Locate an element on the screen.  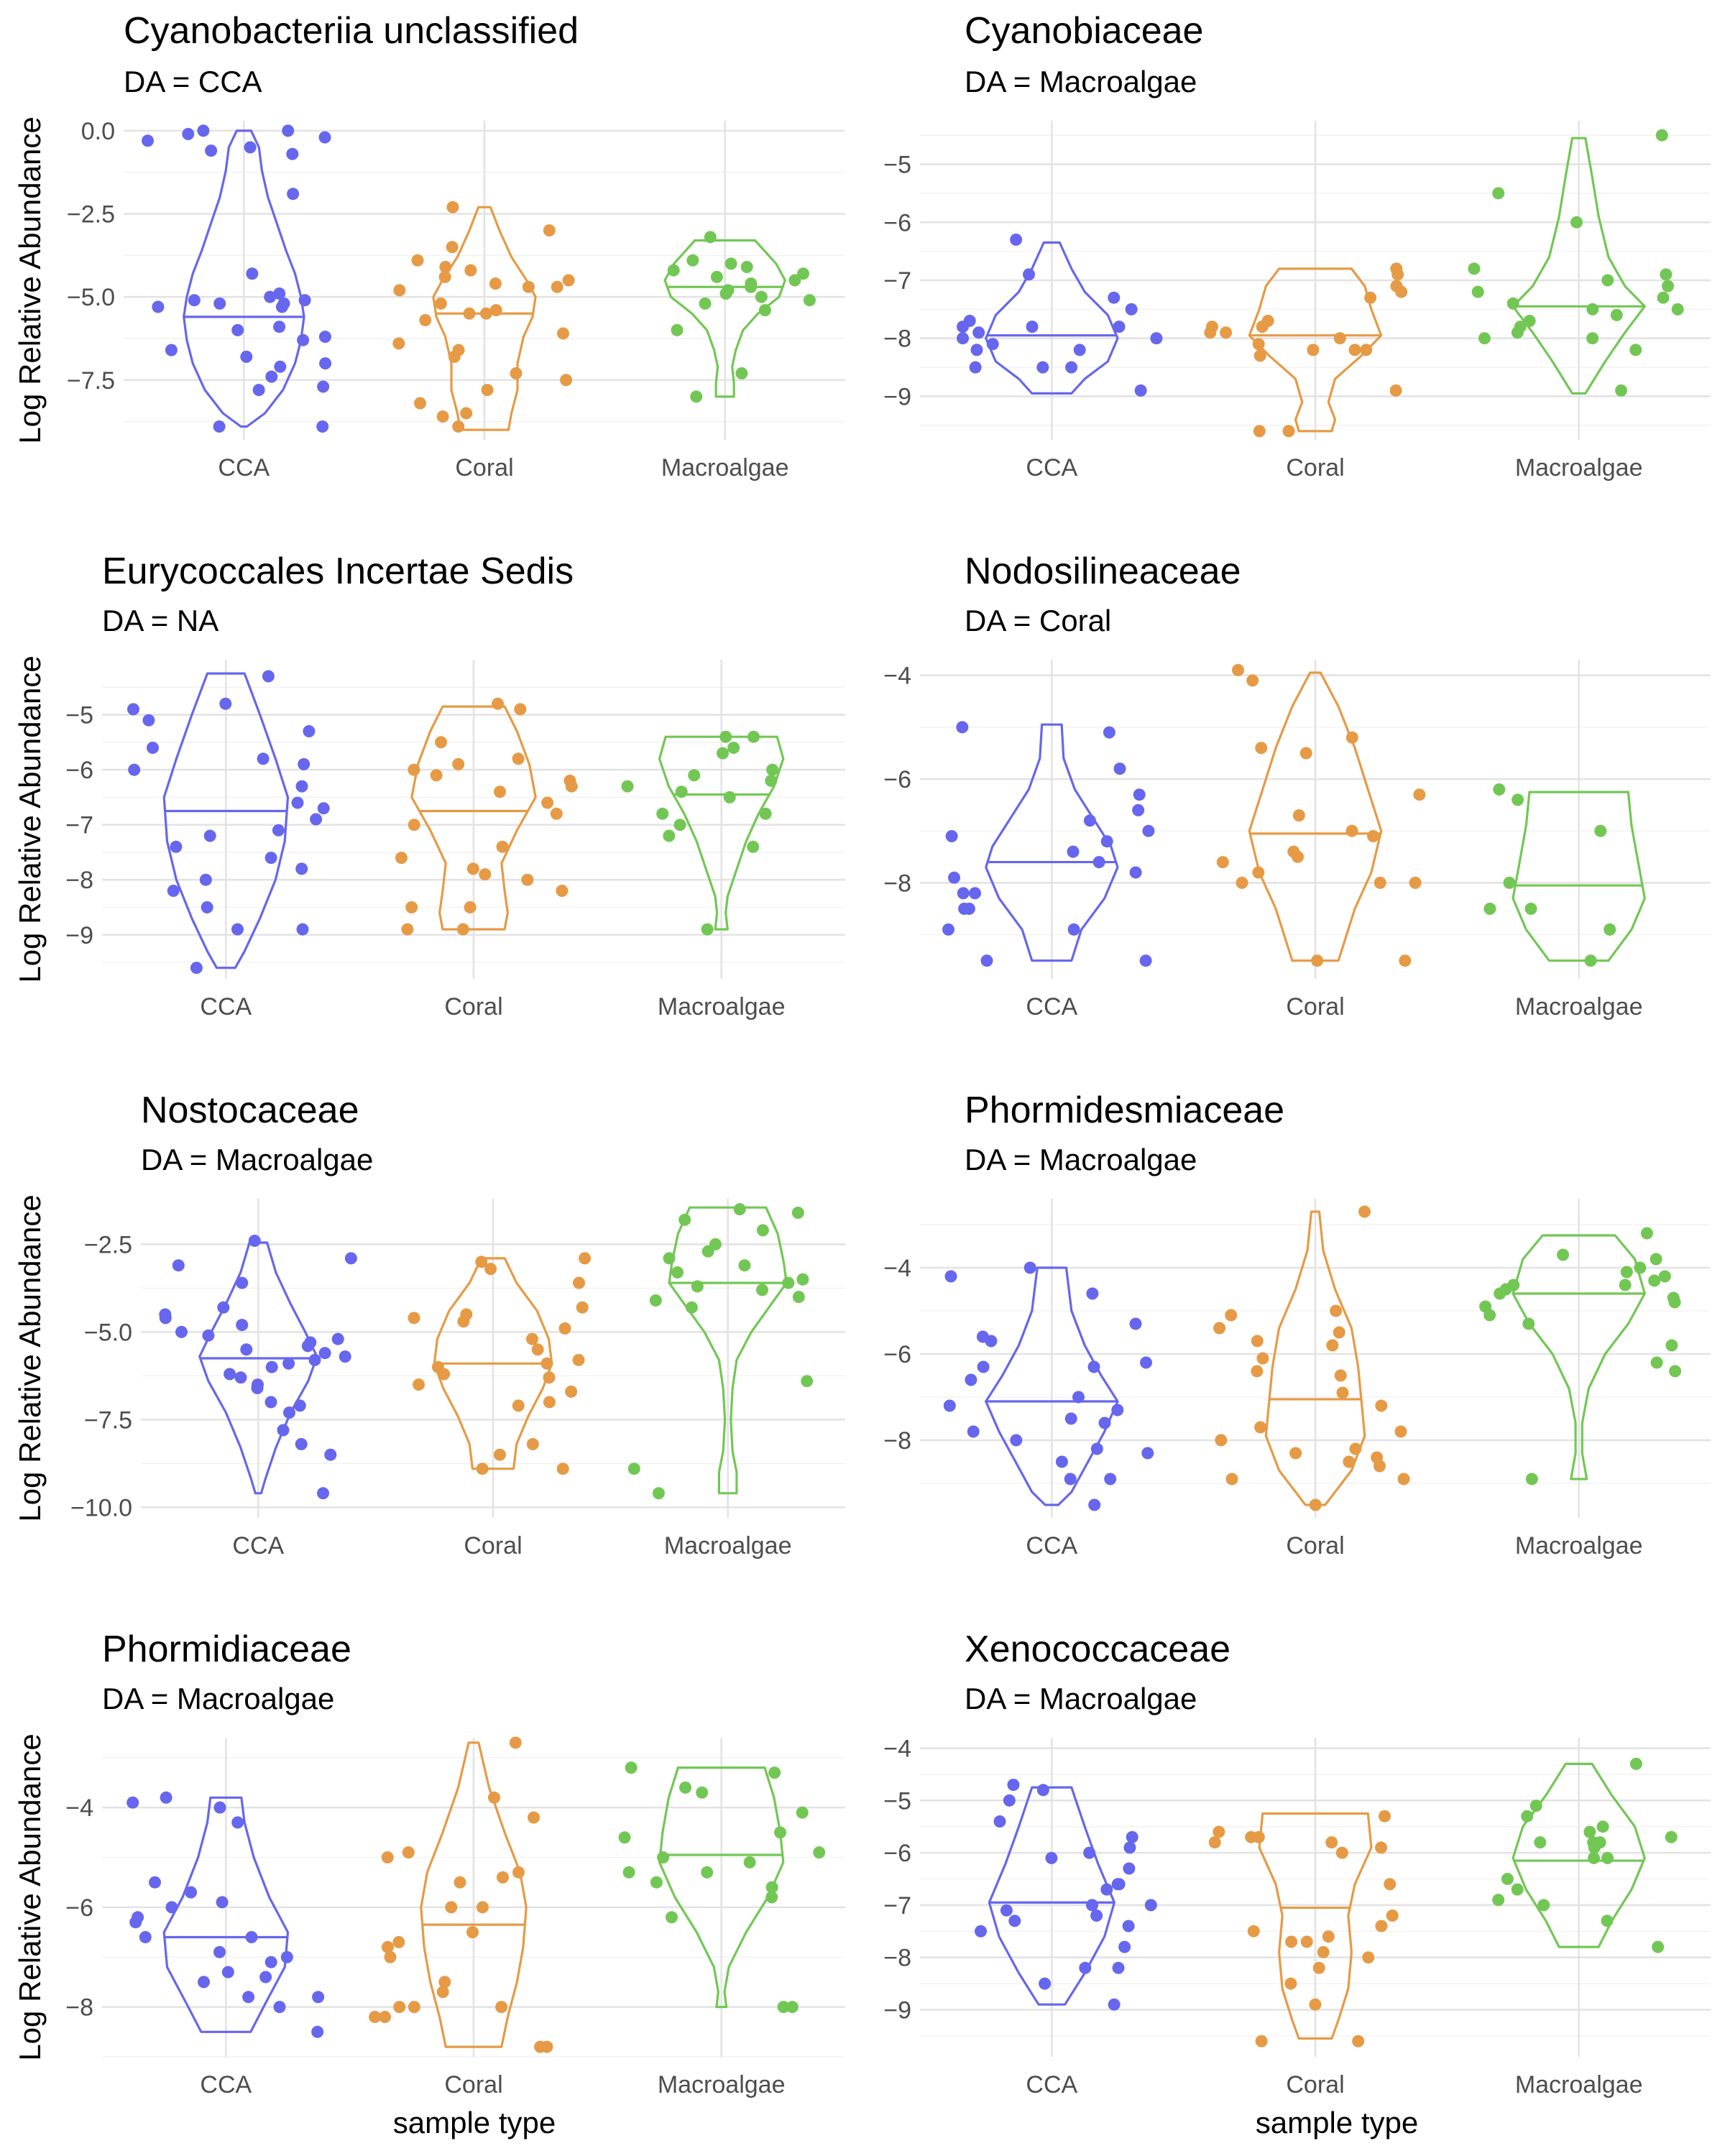
y-tick-label: −8 is located at coordinates (897, 884).